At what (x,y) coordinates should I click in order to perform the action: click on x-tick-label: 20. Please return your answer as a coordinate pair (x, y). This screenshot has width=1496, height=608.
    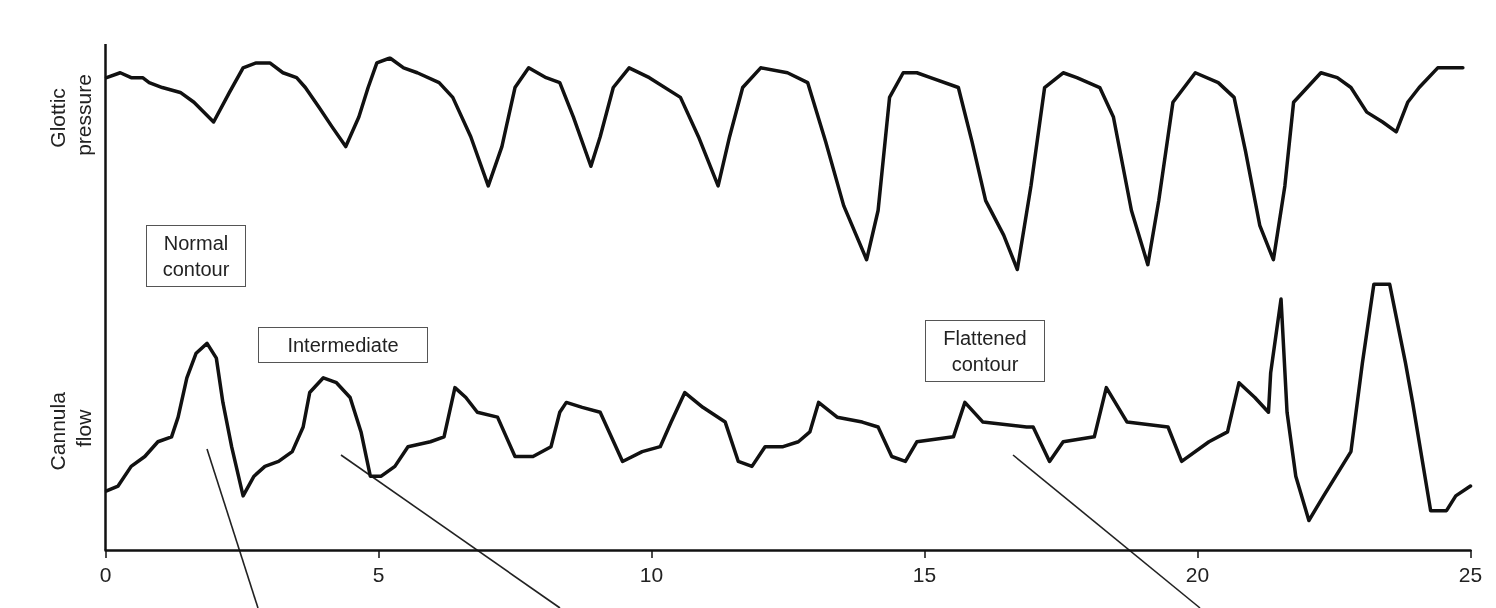
    Looking at the image, I should click on (1197, 574).